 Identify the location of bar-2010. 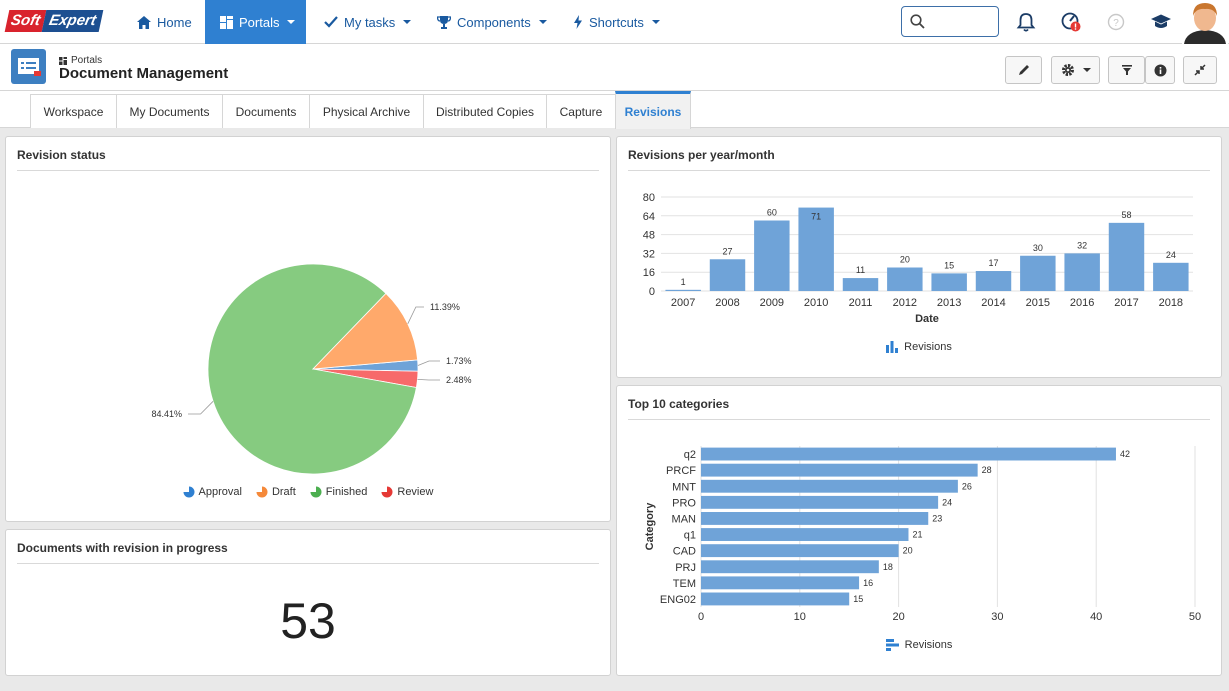
(816, 249).